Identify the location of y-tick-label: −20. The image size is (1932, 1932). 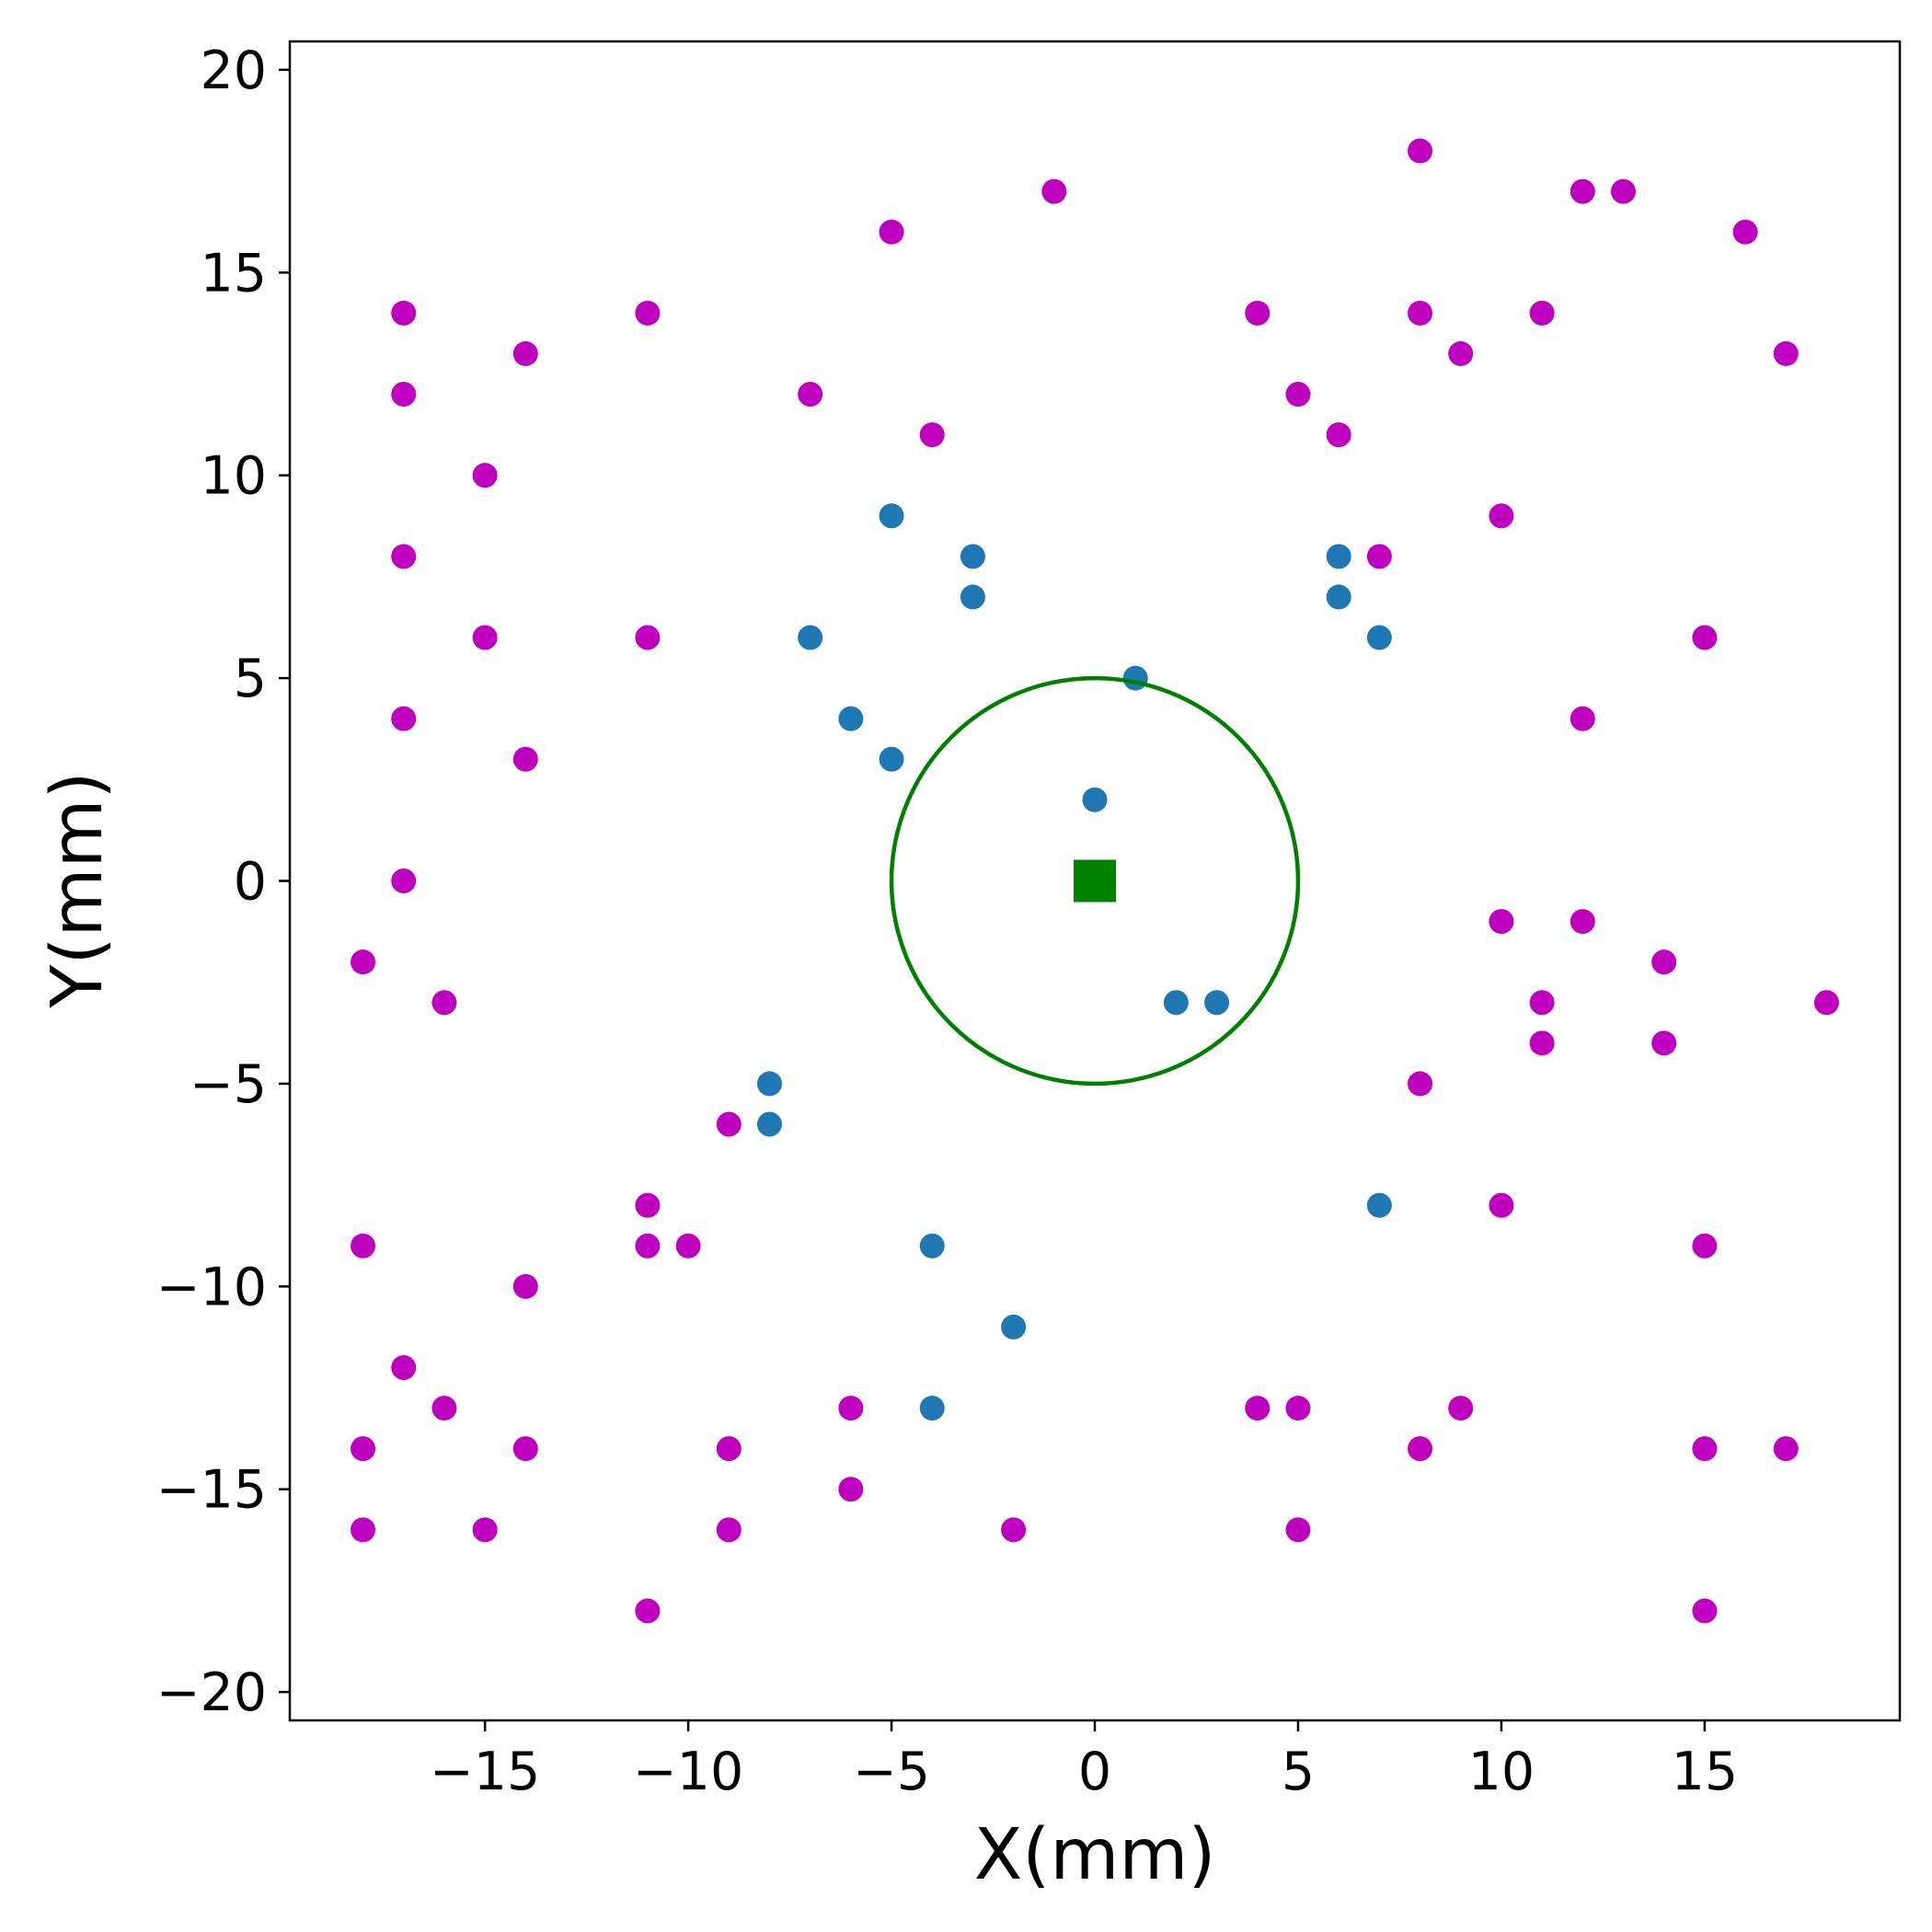
(211, 1692).